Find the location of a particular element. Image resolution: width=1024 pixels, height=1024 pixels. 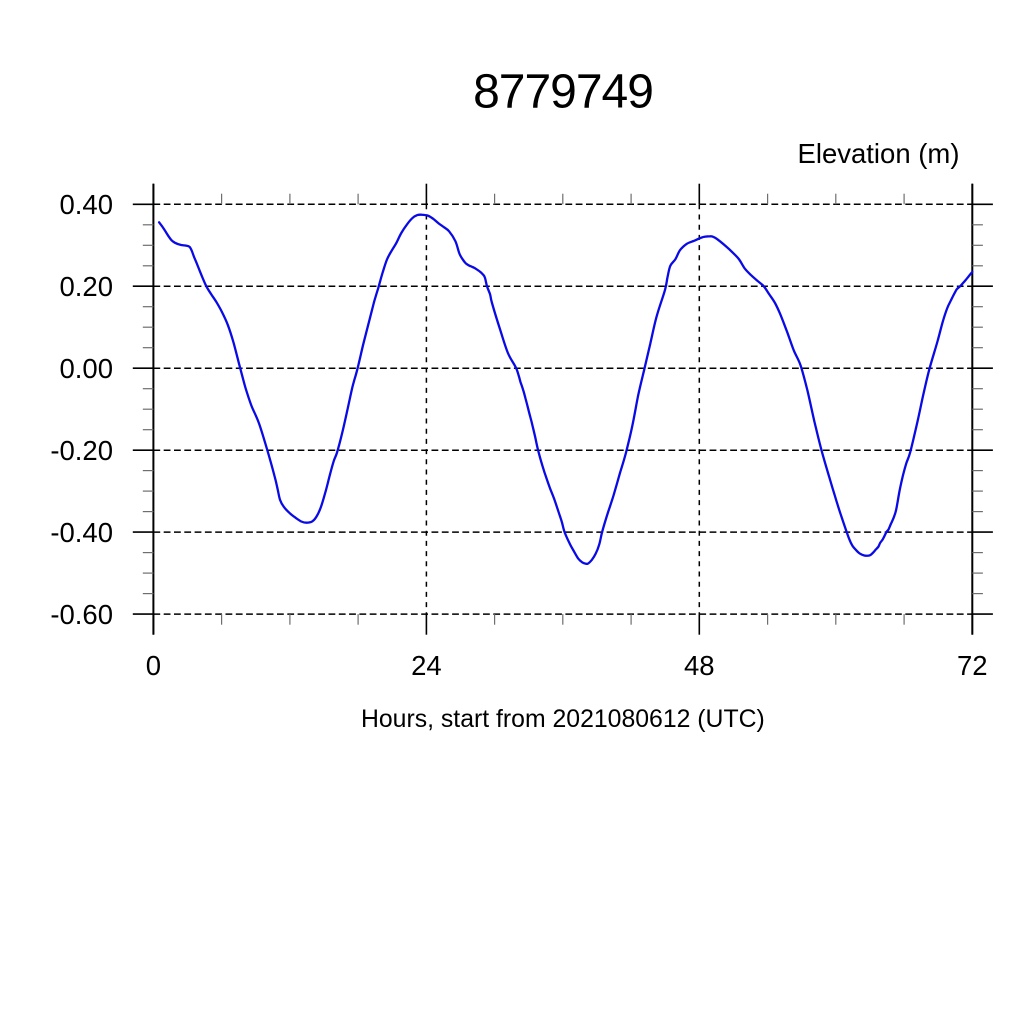

svg-text: -0.60 is located at coordinates (81, 614).